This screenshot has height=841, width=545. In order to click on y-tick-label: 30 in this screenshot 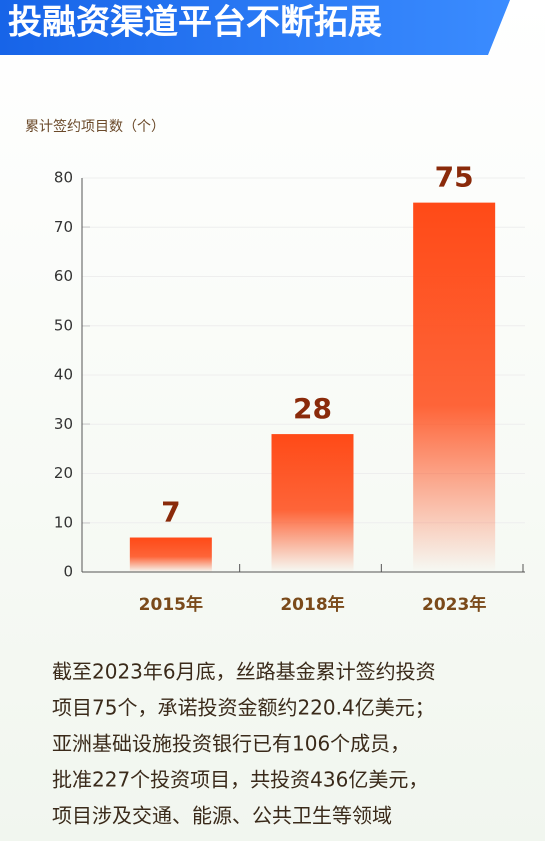, I will do `click(63, 424)`.